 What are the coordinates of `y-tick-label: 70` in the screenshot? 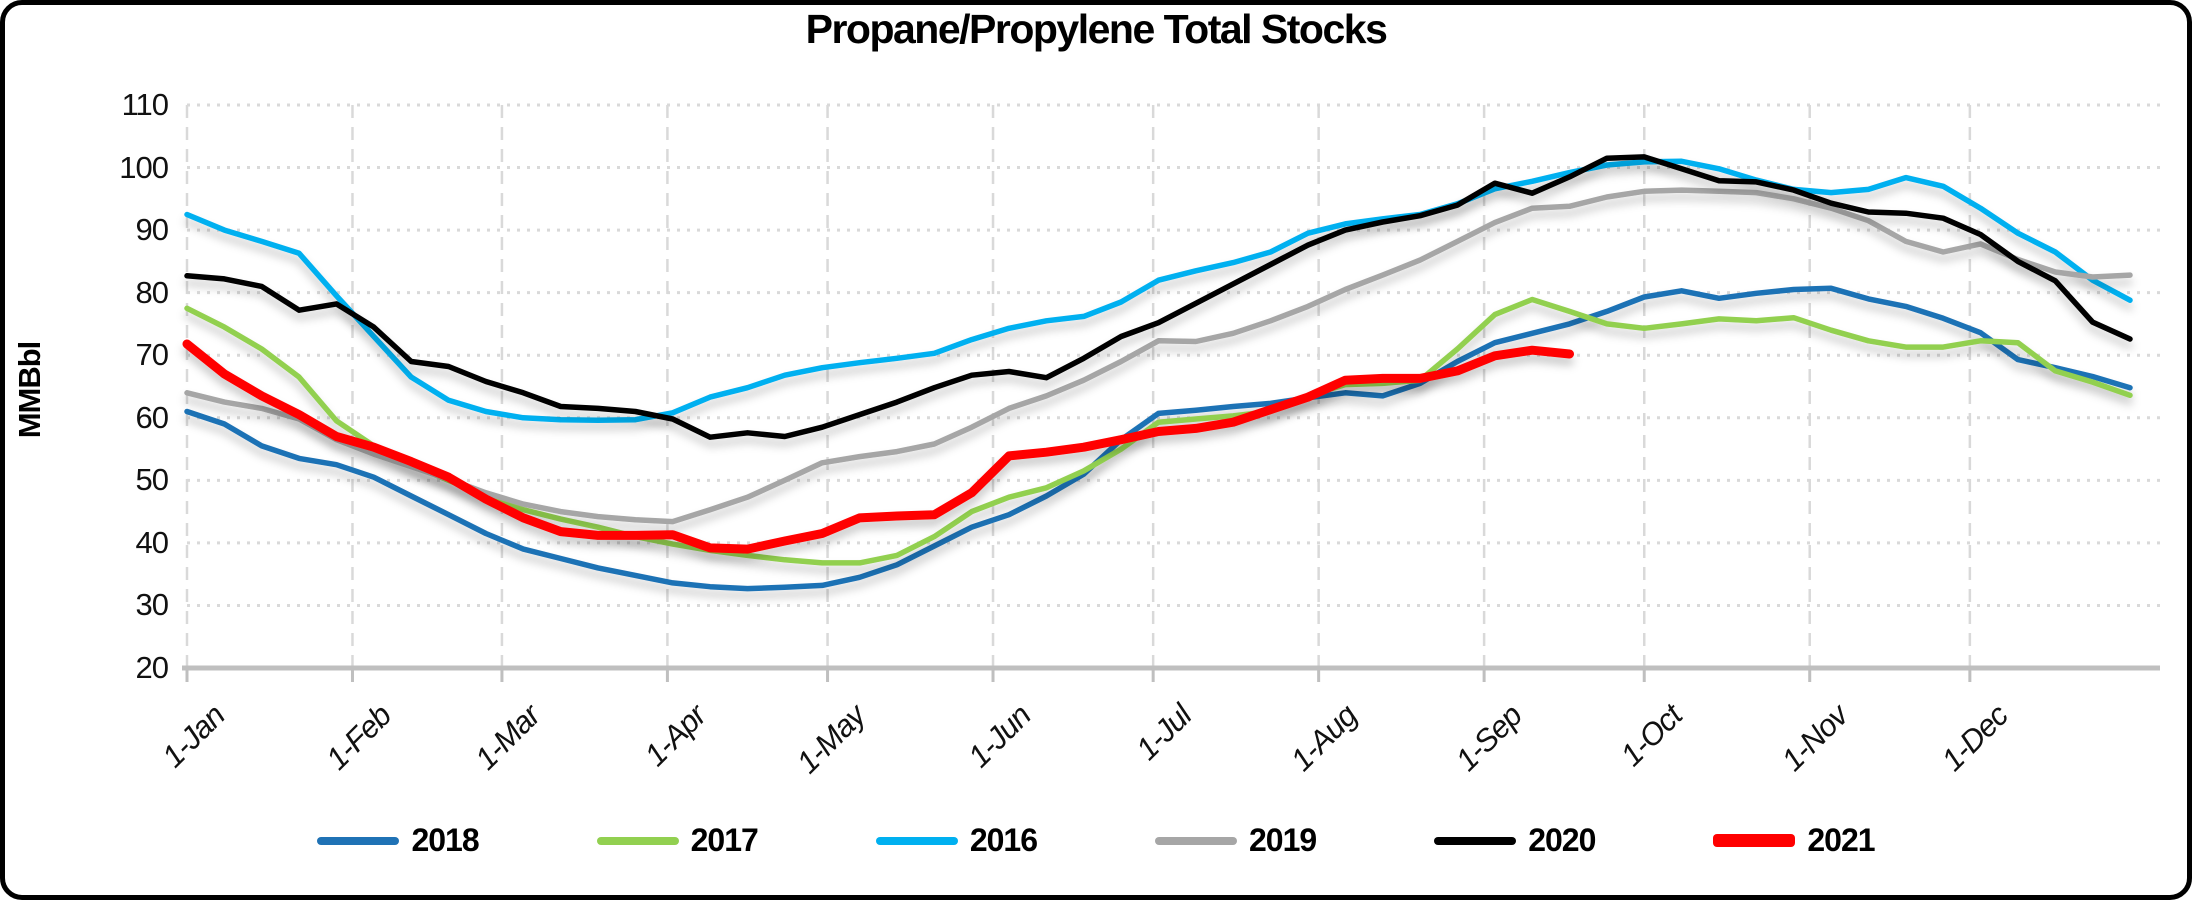 It's located at (152, 355).